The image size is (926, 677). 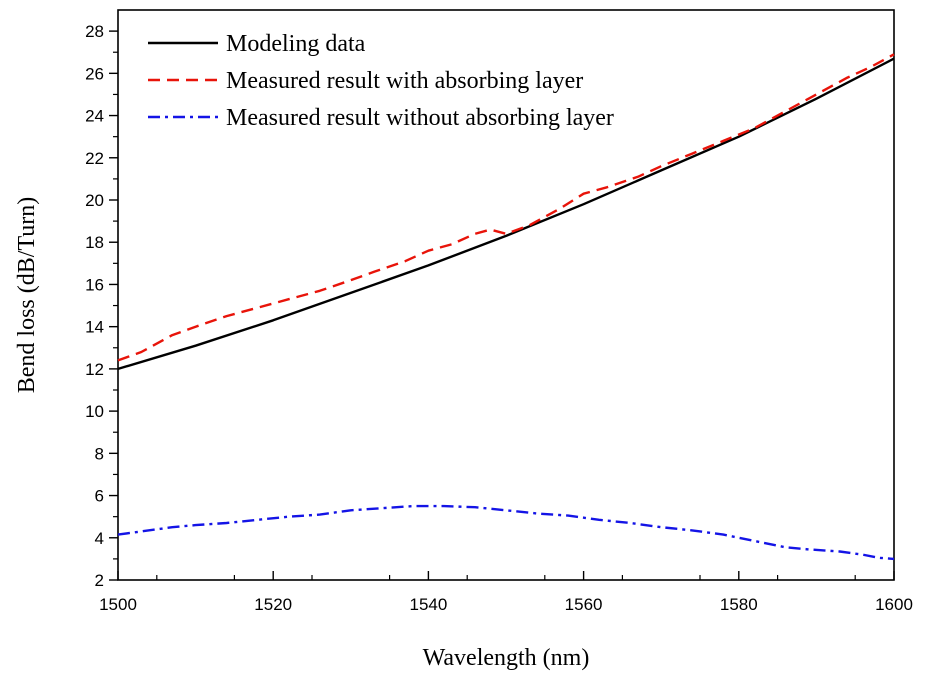 What do you see at coordinates (99, 538) in the screenshot?
I see `y-tick-label: 4` at bounding box center [99, 538].